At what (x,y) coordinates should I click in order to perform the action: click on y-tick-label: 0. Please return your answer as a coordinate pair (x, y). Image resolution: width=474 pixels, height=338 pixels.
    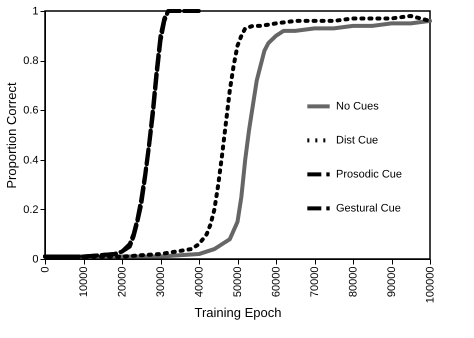
    Looking at the image, I should click on (35, 260).